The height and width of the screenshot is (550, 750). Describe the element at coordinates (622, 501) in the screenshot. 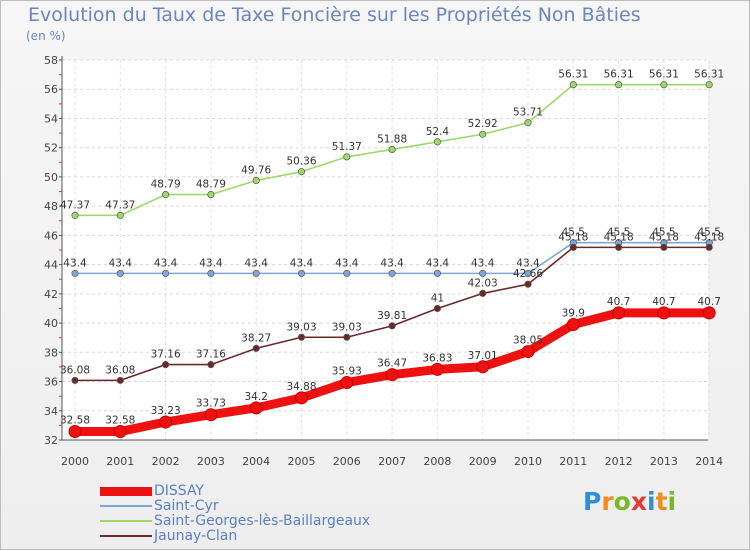

I see `logo-letter: o` at that location.